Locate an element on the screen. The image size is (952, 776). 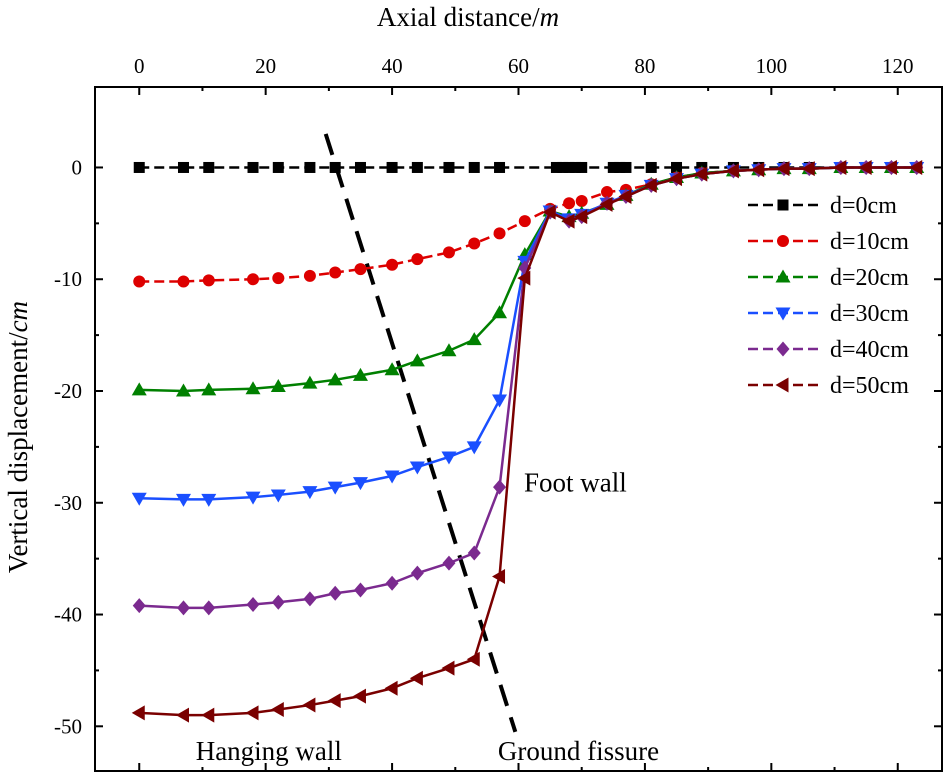
legend-item: d=50cm is located at coordinates (828, 386).